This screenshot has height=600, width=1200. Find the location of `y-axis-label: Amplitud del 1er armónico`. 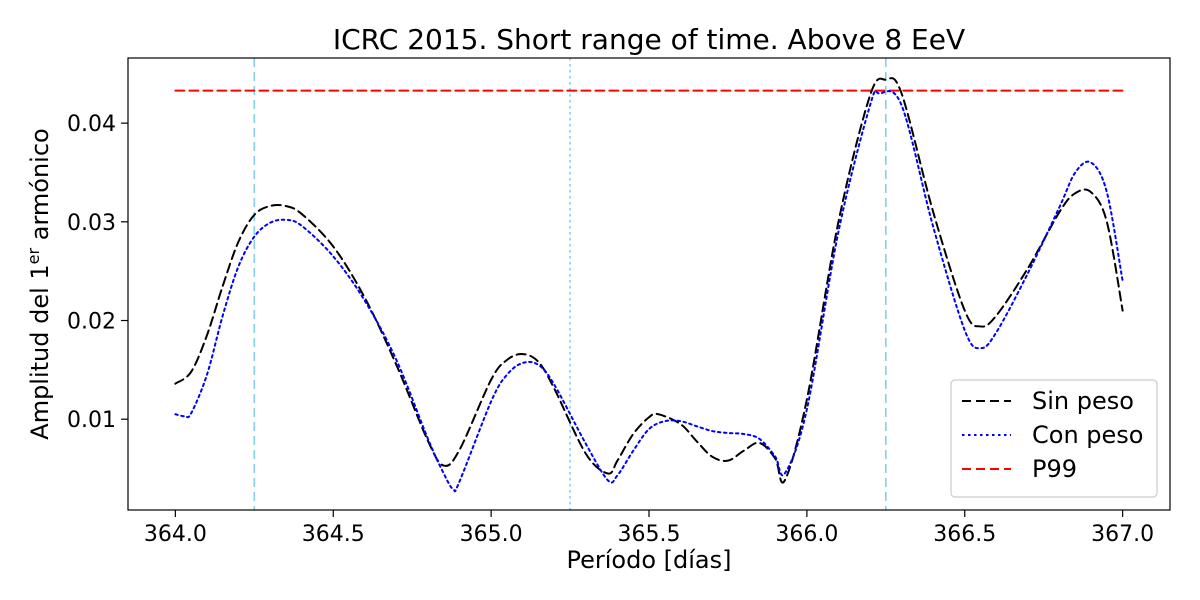

y-axis-label: Amplitud del 1er armónico is located at coordinates (39, 283).